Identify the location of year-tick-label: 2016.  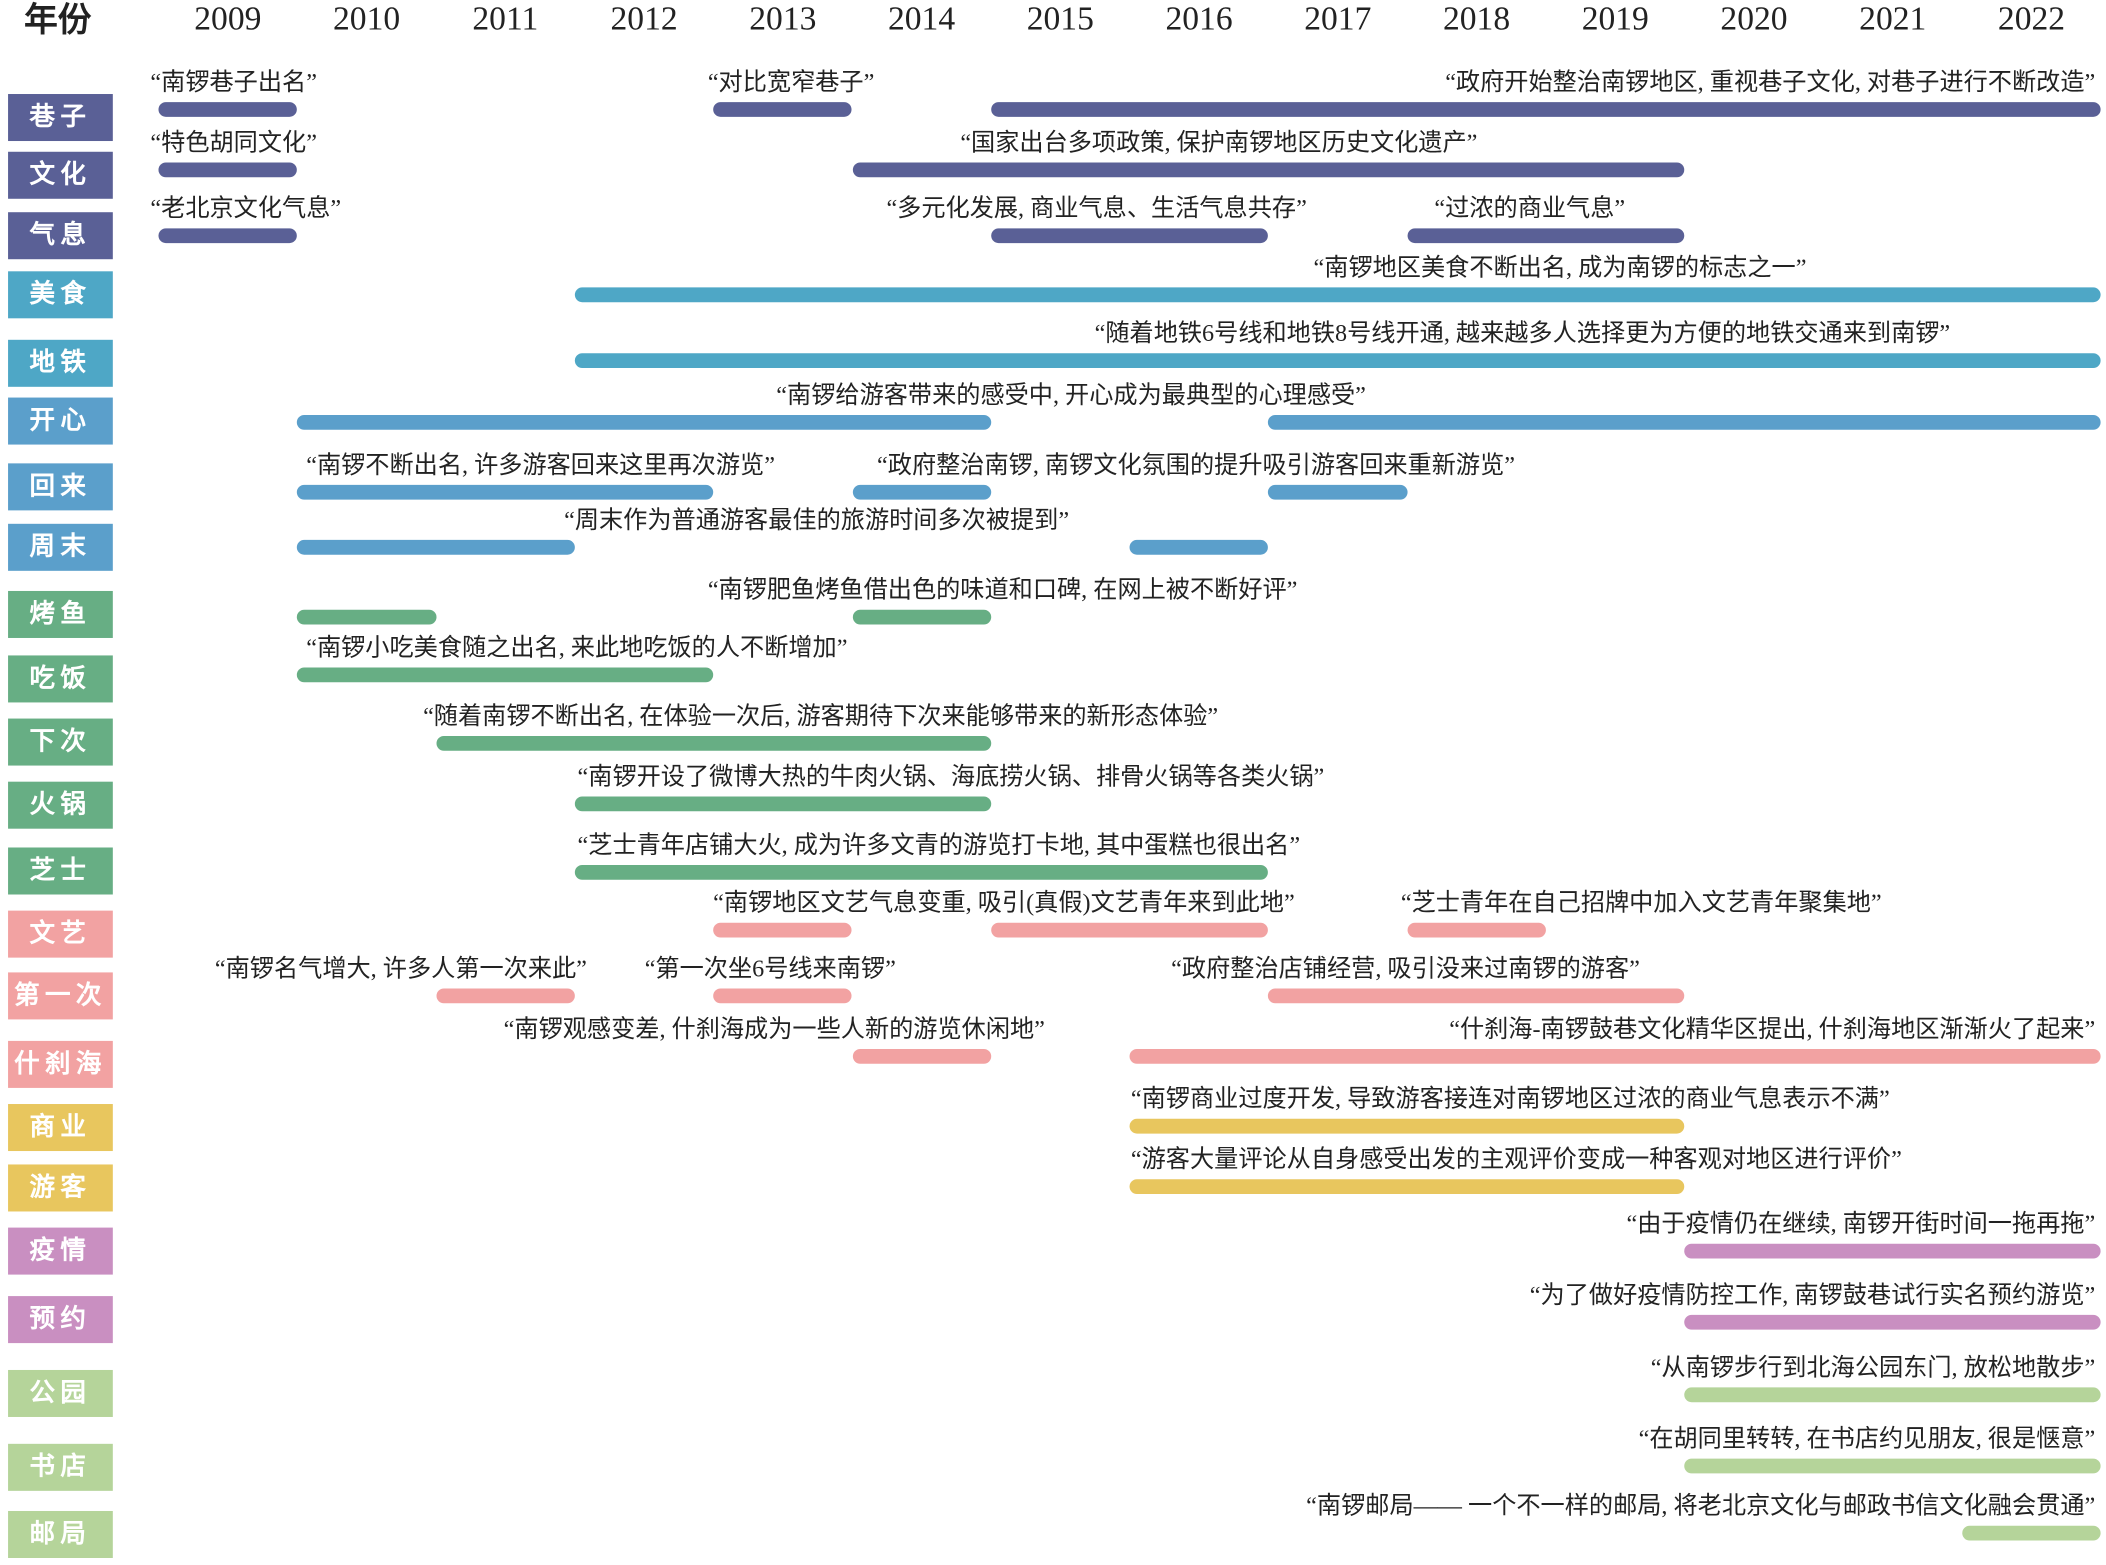
(1199, 19).